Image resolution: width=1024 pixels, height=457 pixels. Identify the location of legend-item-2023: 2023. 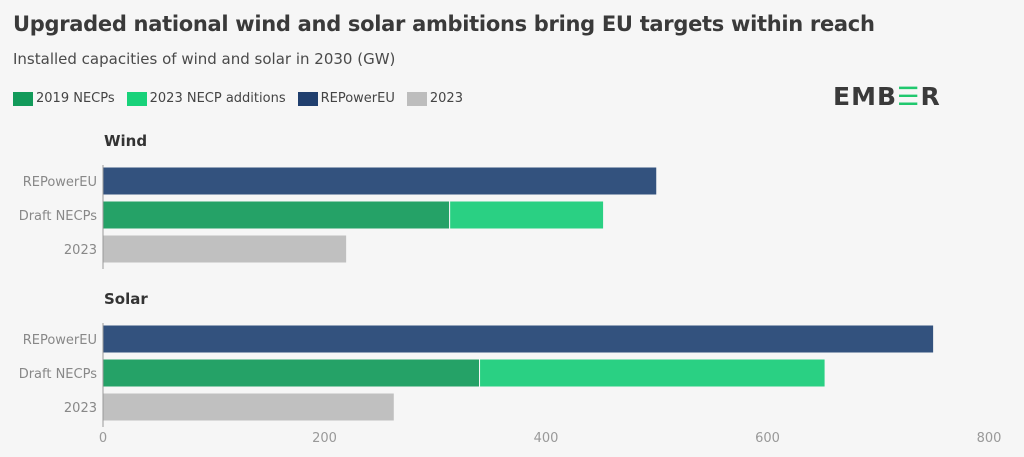
(434, 98).